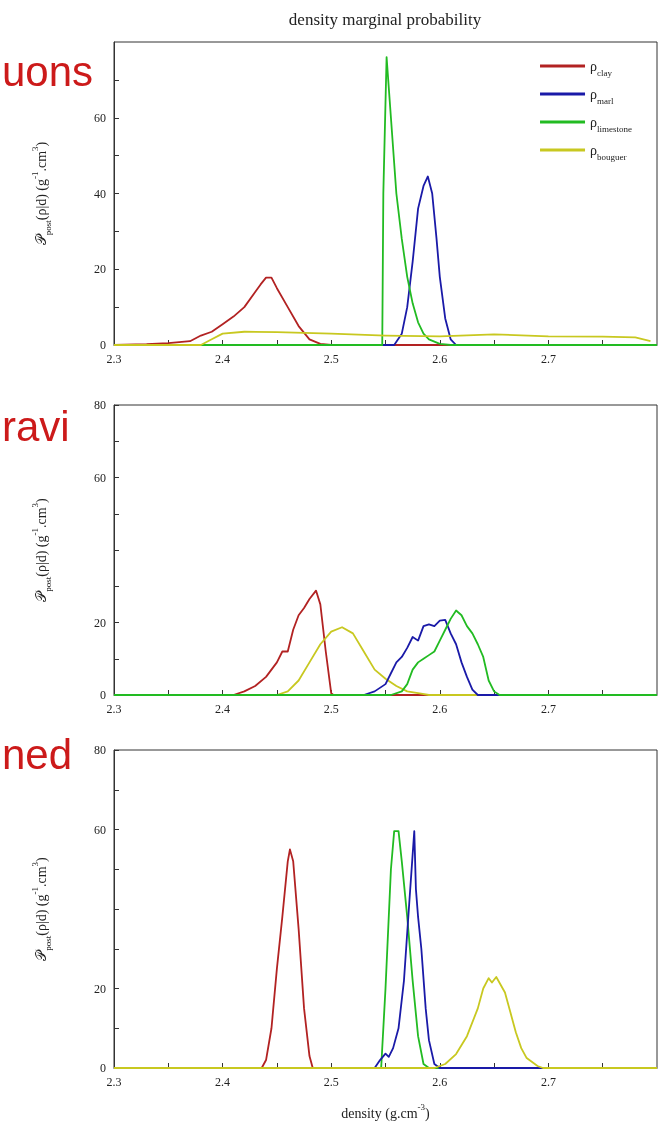 This screenshot has height=1126, width=667. I want to click on chart-title: density marginal probability, so click(385, 19).